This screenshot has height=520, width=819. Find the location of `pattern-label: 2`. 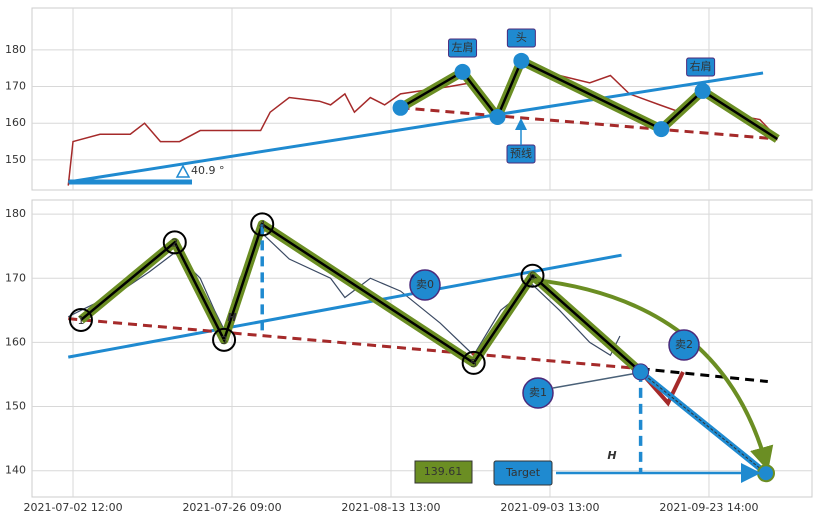

pattern-label: 2 is located at coordinates (174, 242).